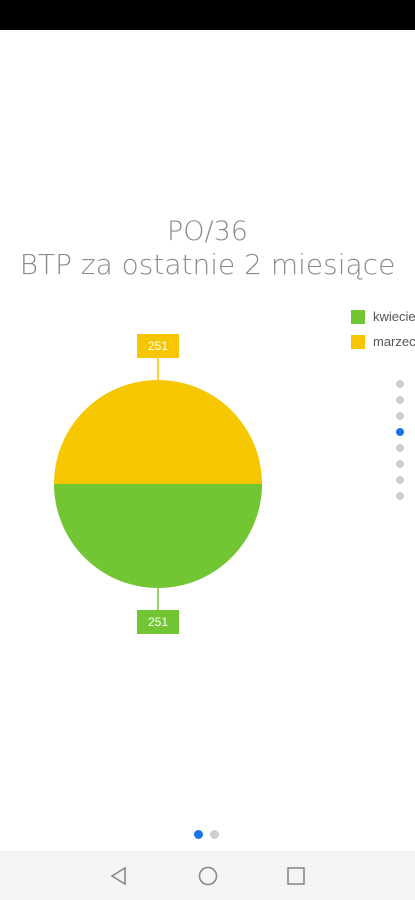 Image resolution: width=415 pixels, height=900 pixels. I want to click on pie-slice-kwiecien, so click(158, 536).